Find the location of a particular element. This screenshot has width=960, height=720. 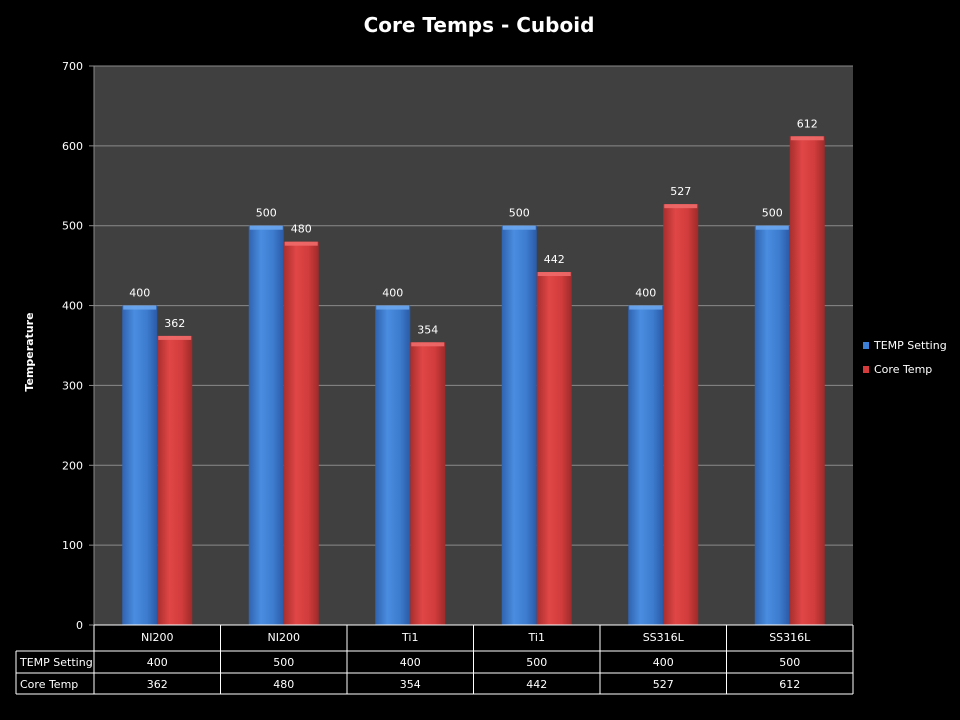

data-label: 362 is located at coordinates (174, 323).